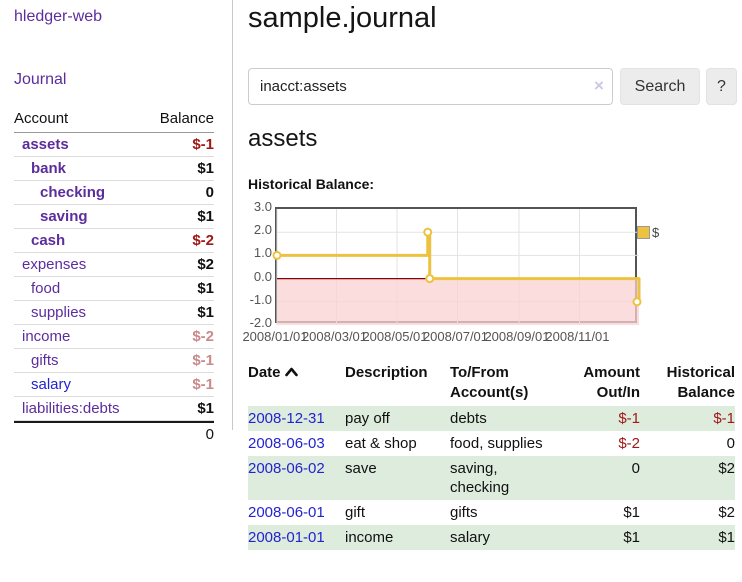 The height and width of the screenshot is (582, 742). Describe the element at coordinates (311, 184) in the screenshot. I see `chart-title: Historical Balance:` at that location.